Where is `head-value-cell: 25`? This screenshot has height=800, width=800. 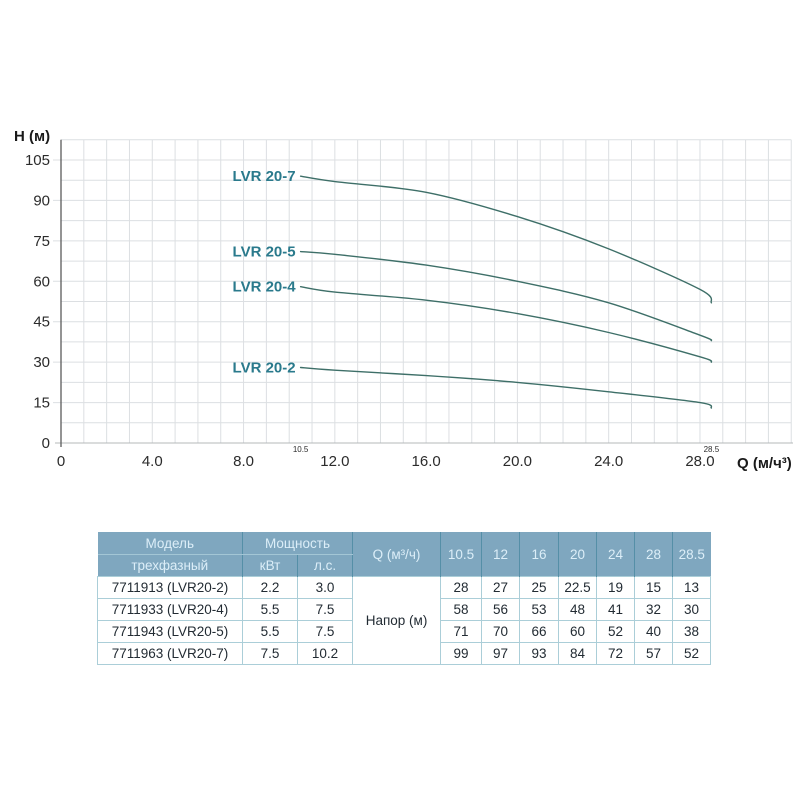
head-value-cell: 25 is located at coordinates (539, 587).